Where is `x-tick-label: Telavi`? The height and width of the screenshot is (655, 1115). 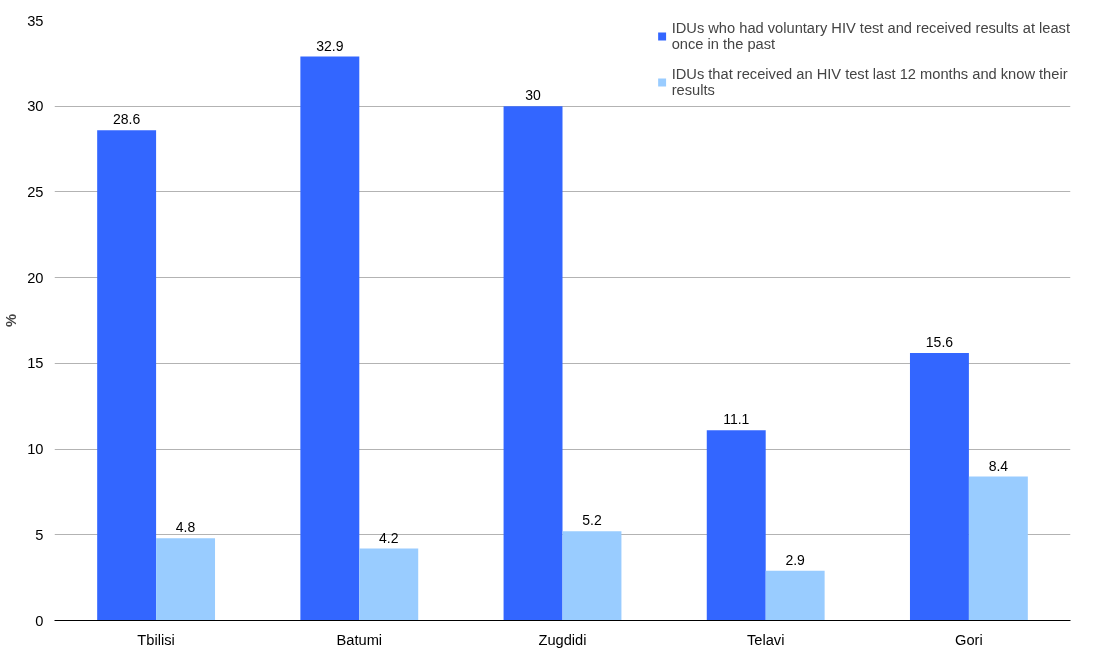 x-tick-label: Telavi is located at coordinates (765, 639).